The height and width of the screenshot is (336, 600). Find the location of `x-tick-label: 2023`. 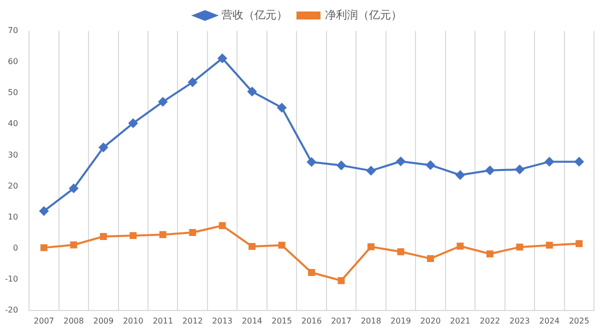

x-tick-label: 2023 is located at coordinates (519, 321).